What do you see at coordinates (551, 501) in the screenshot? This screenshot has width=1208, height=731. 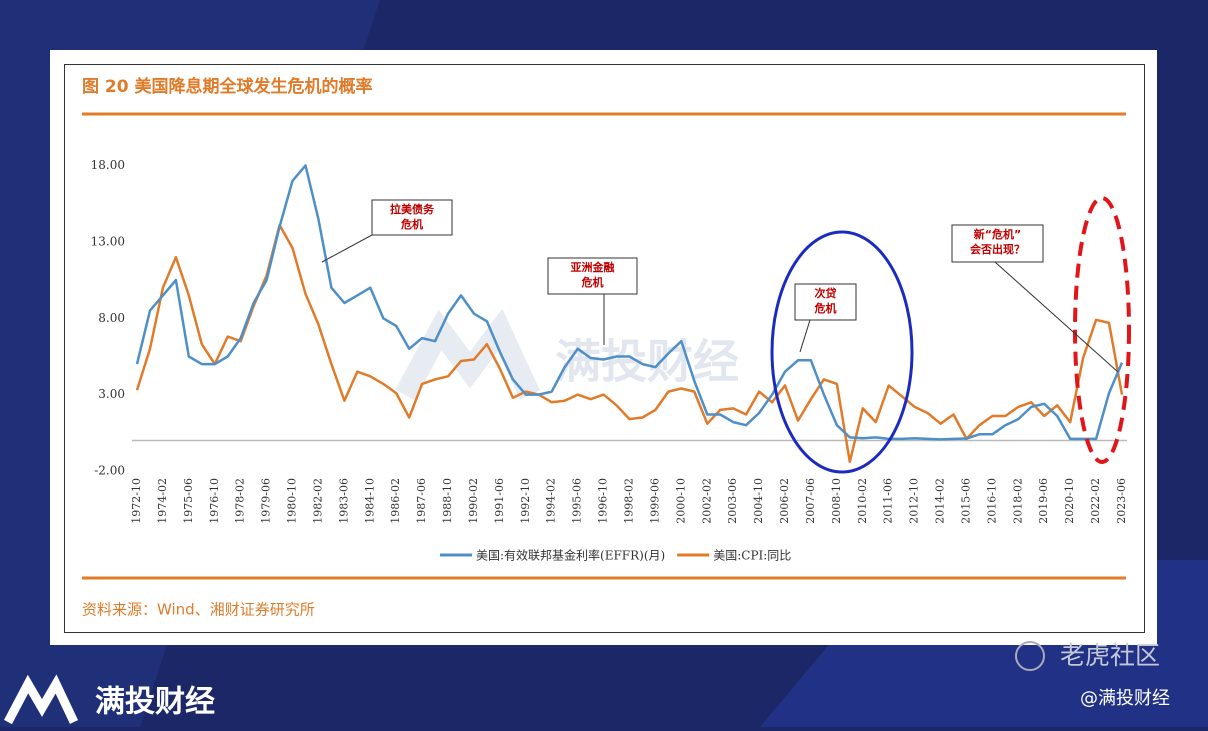 I see `x-tick-label: 1994-02` at bounding box center [551, 501].